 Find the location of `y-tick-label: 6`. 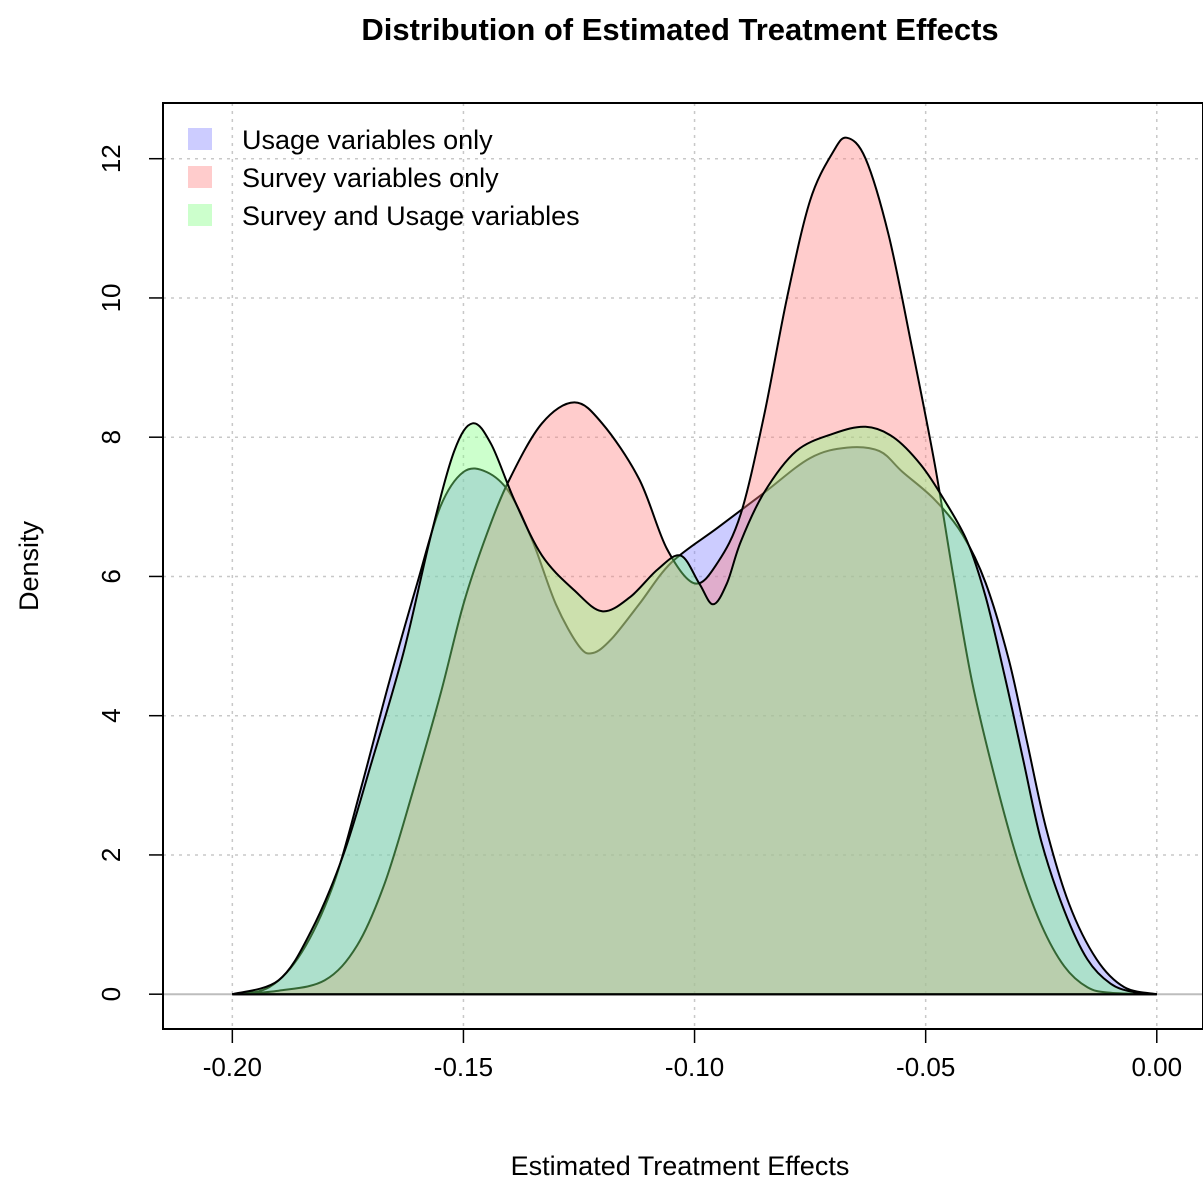

y-tick-label: 6 is located at coordinates (111, 576).